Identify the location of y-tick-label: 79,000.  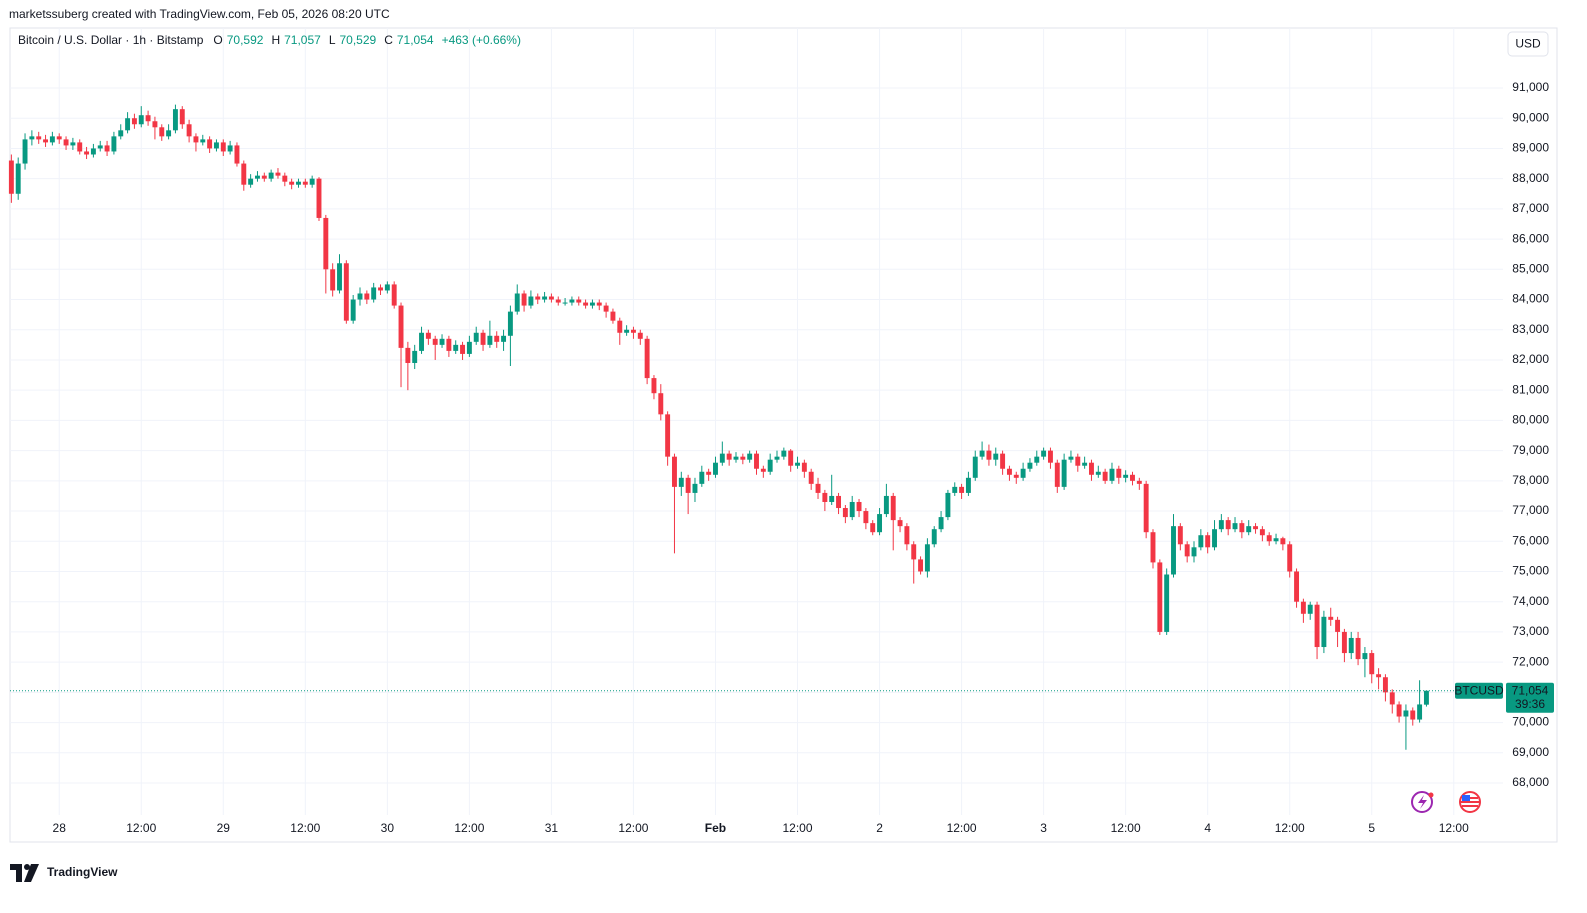
(1530, 450).